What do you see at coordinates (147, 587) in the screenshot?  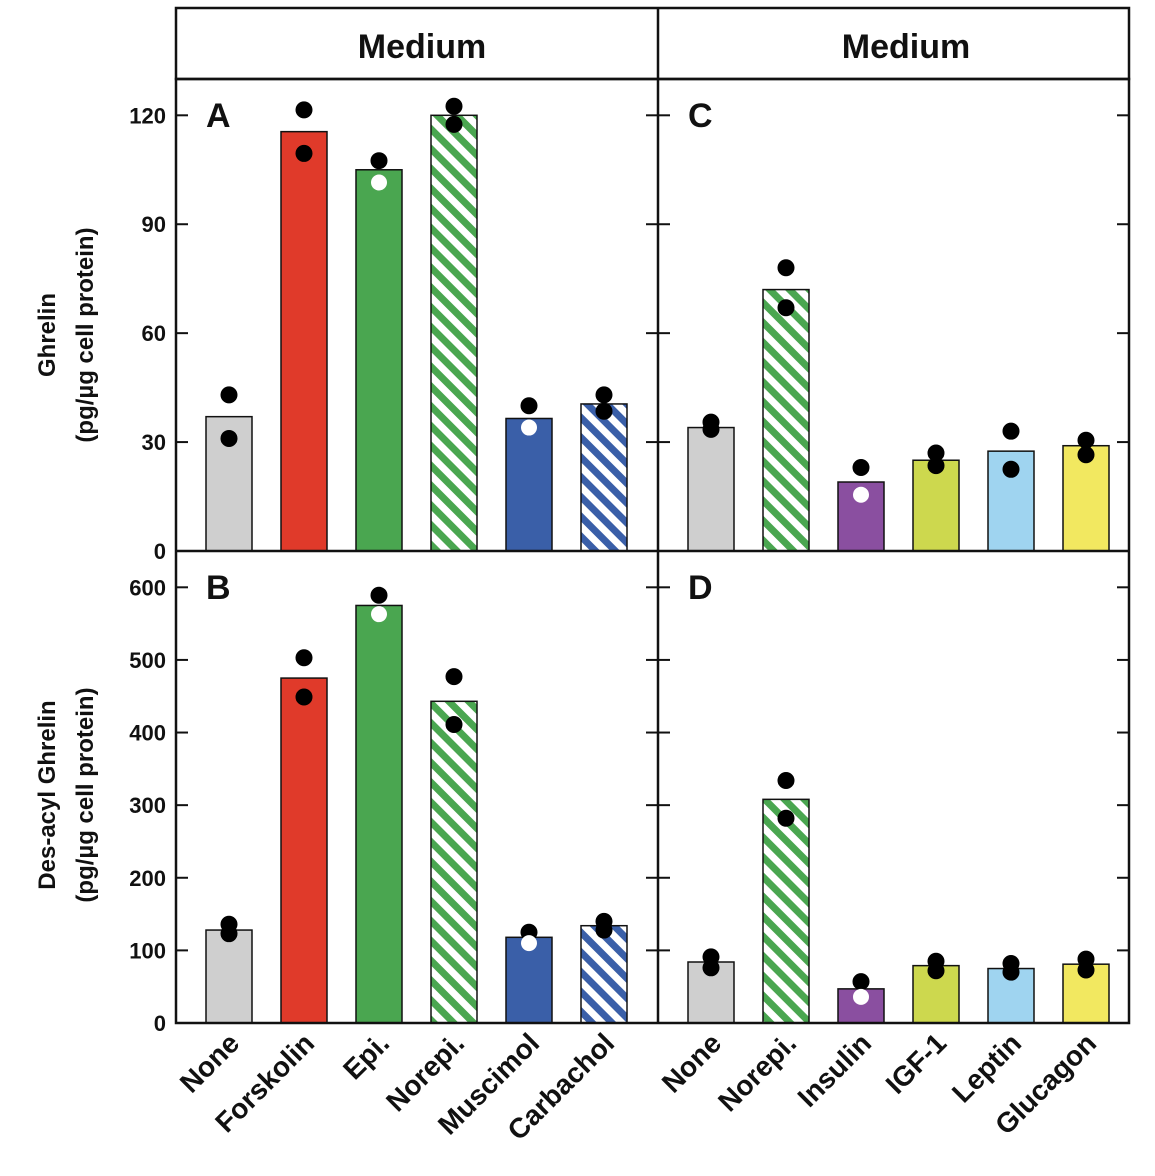 I see `y-tick-label: 600` at bounding box center [147, 587].